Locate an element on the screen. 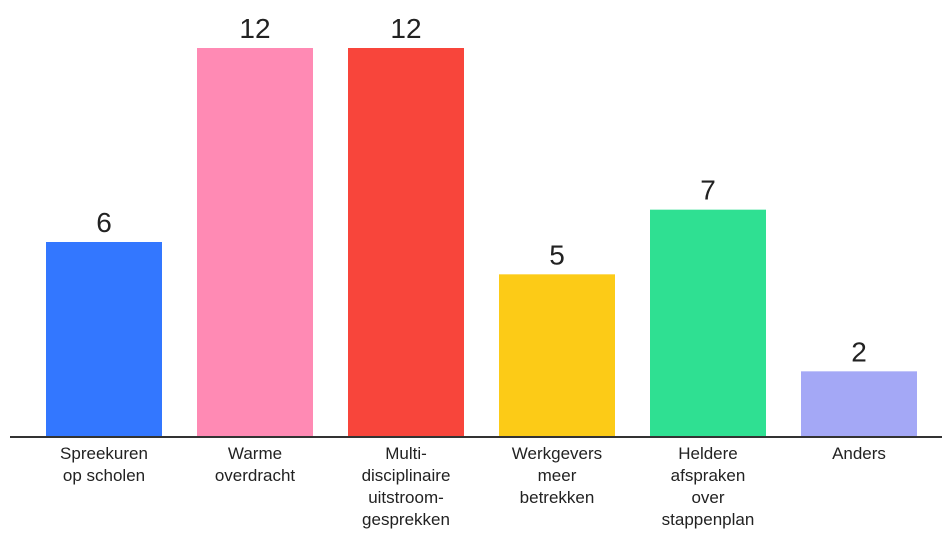 This screenshot has height=533, width=942. category-label-line: Heldere is located at coordinates (708, 453).